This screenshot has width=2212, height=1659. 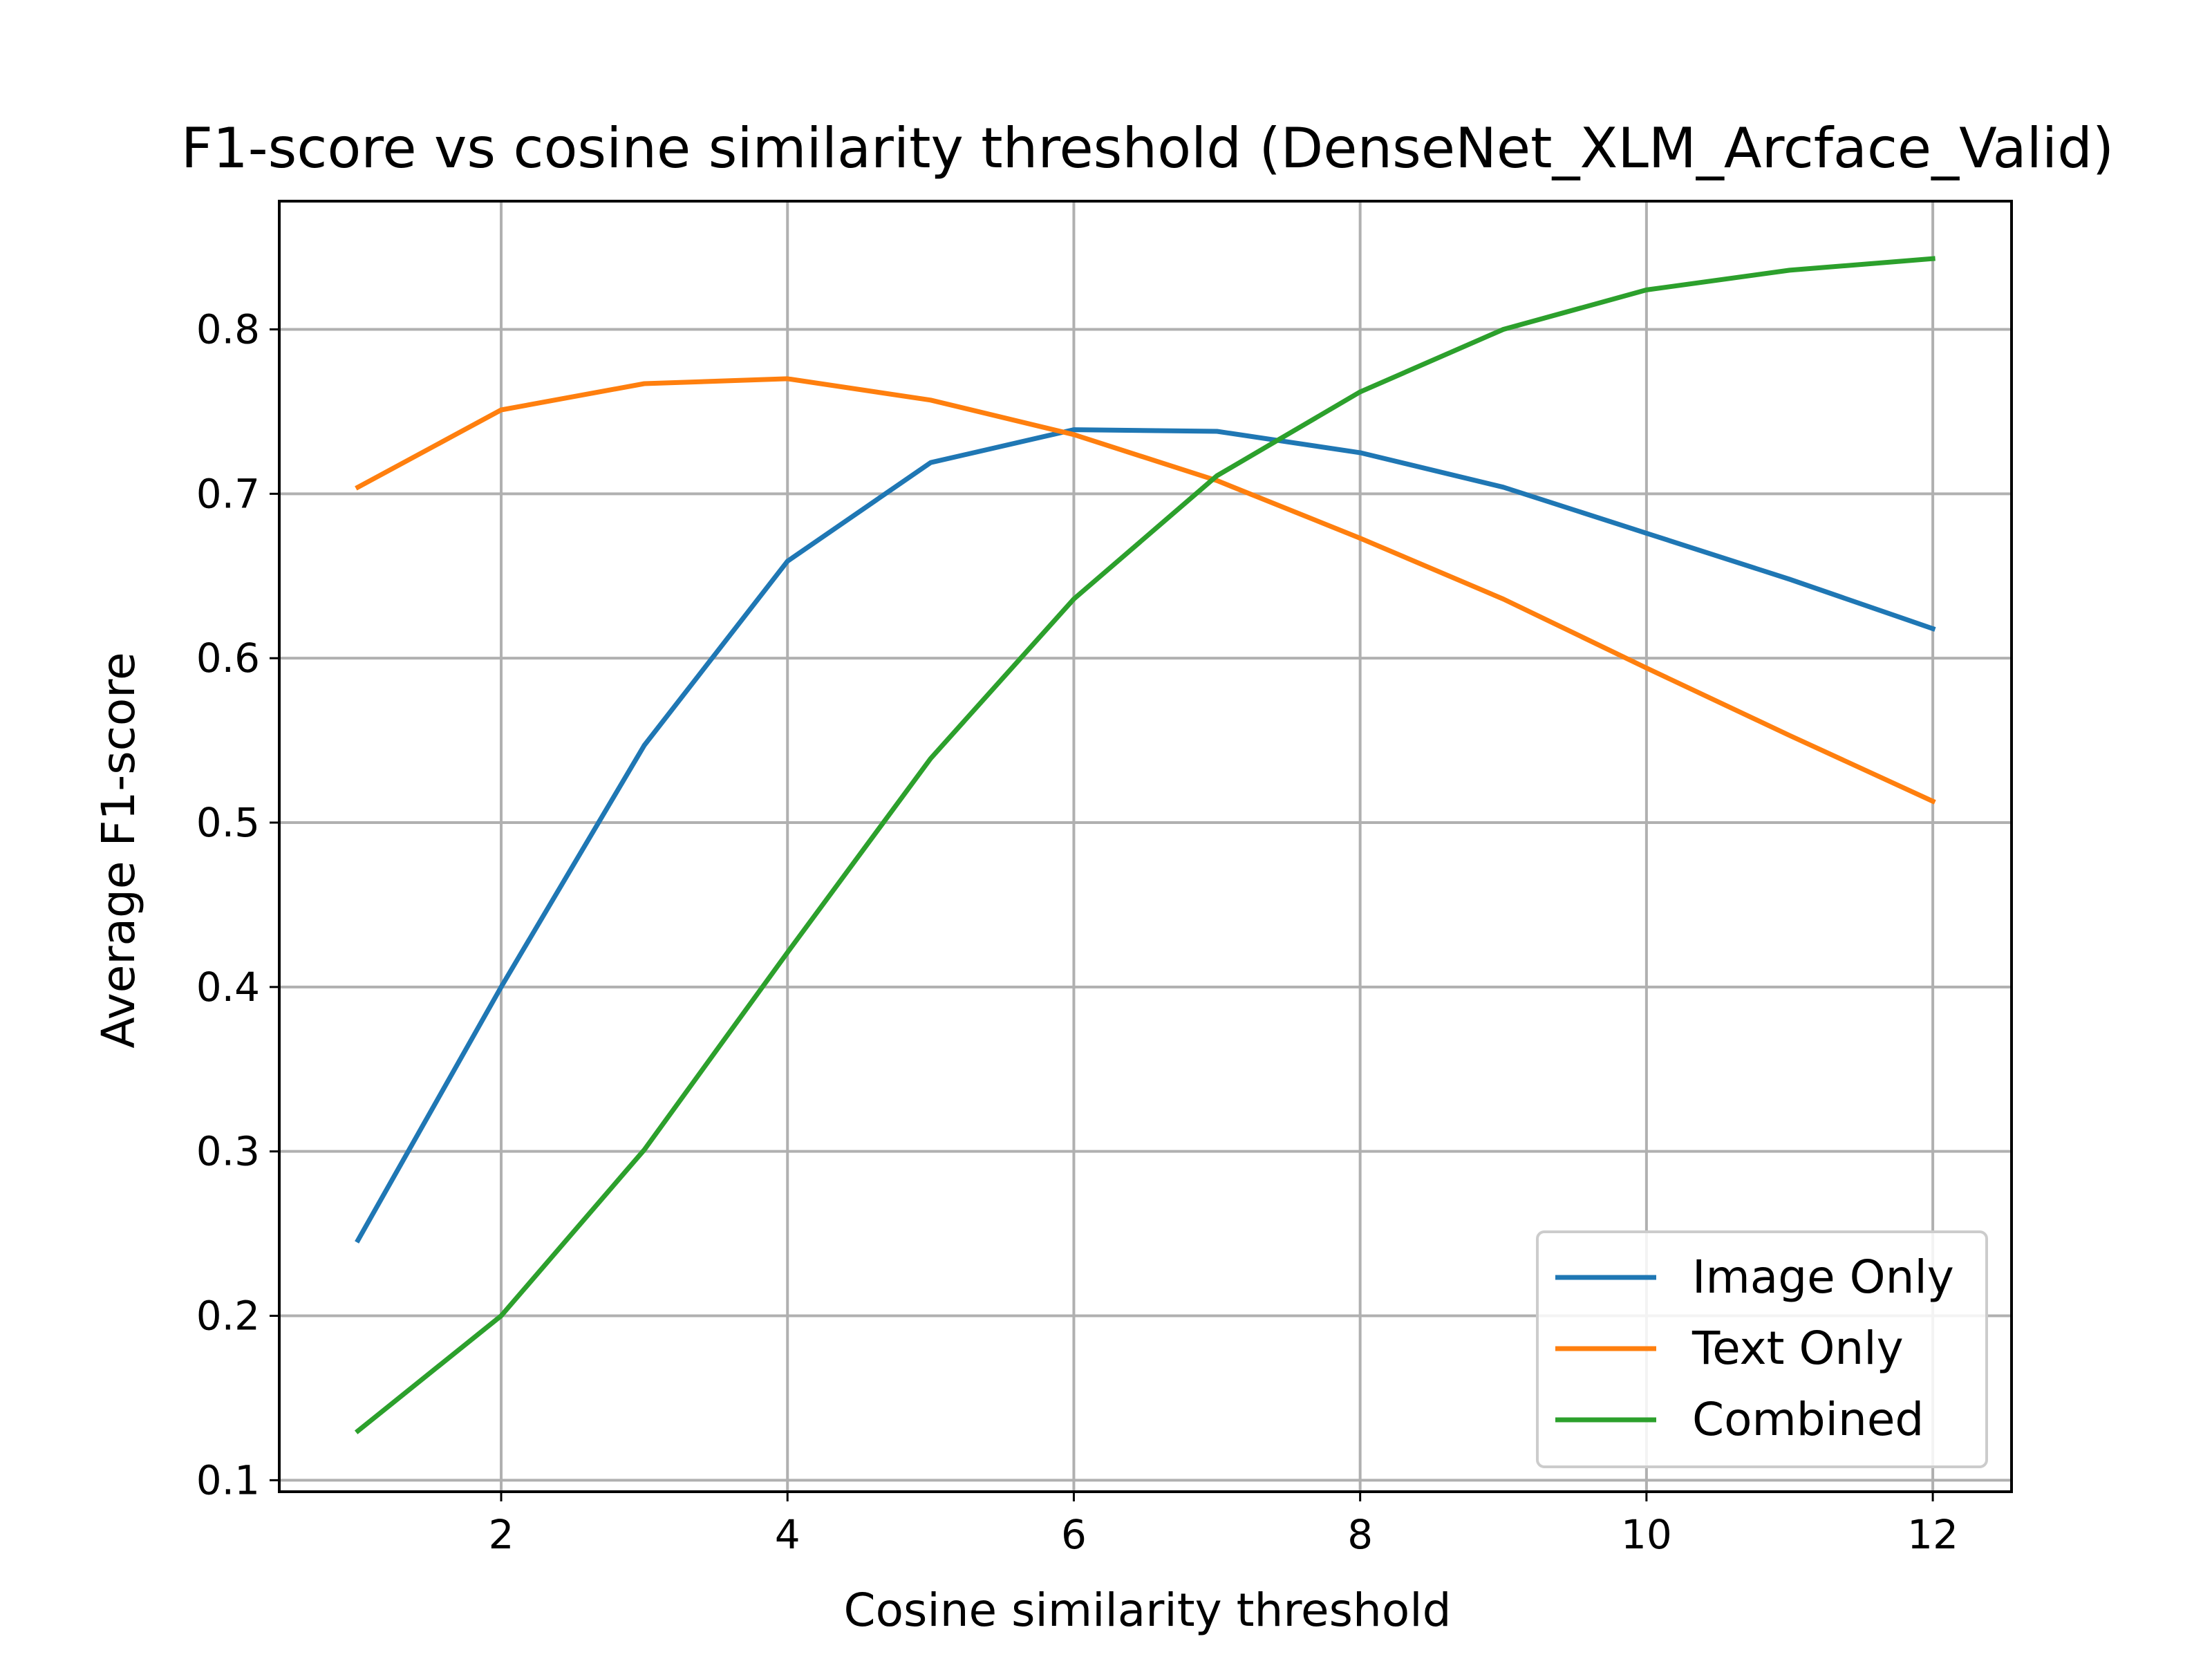 I want to click on y-tick-label: 0.2, so click(x=228, y=1316).